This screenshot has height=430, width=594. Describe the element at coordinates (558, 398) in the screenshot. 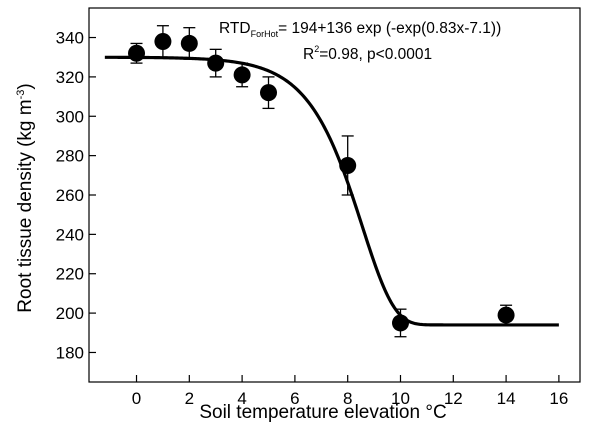

I see `x-tick-label: 16` at that location.